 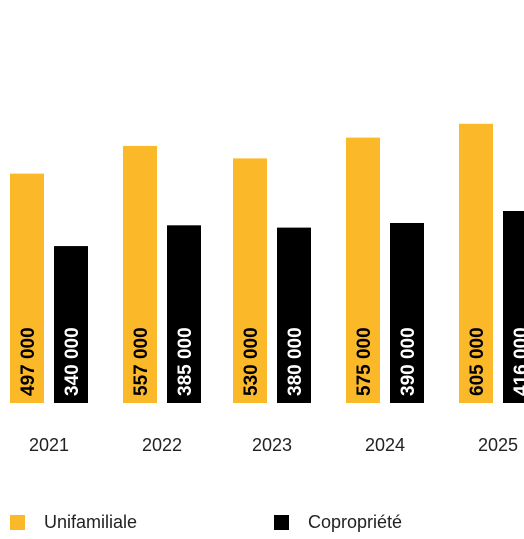 I want to click on x-tick-label-2021: 2021, so click(x=49, y=445).